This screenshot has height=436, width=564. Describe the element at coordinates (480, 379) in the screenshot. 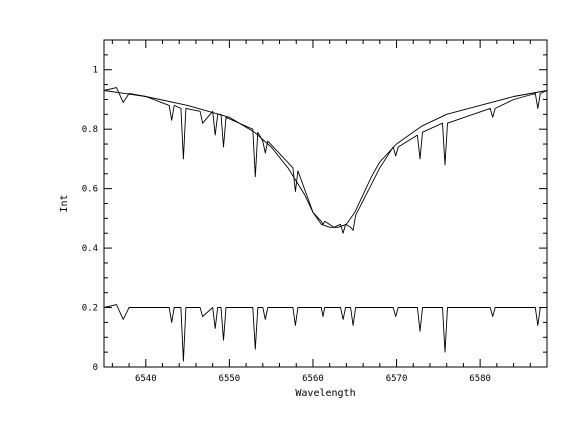

I see `x-tick-label: 6580` at that location.